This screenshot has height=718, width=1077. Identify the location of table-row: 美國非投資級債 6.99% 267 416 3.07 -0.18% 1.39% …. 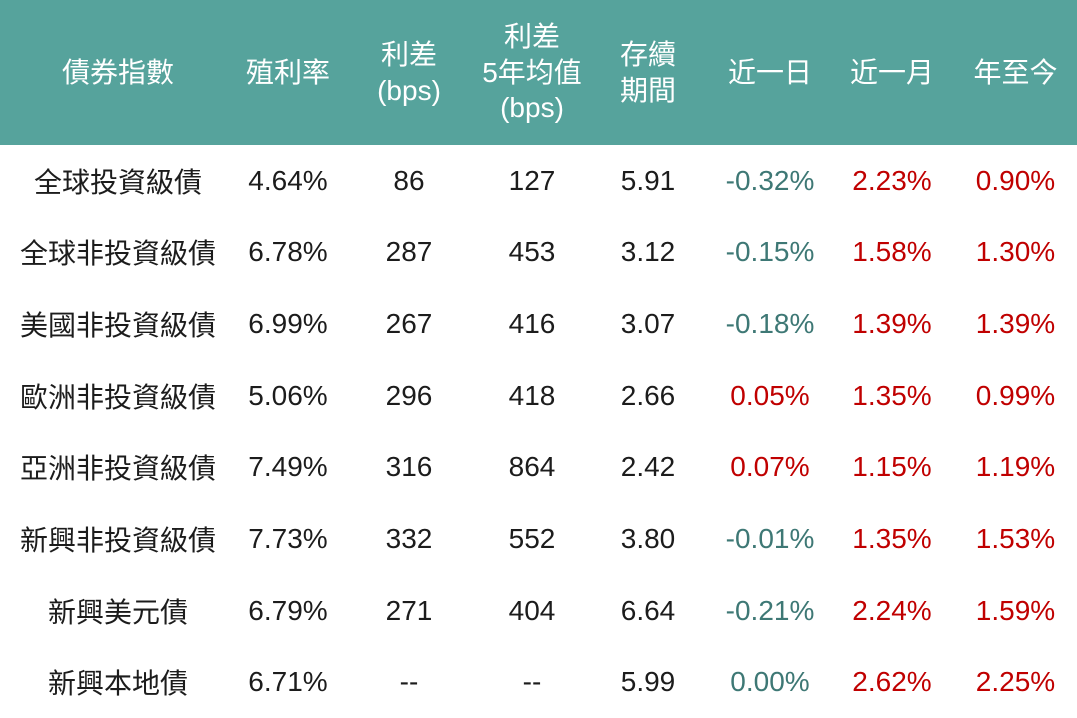
(538, 324).